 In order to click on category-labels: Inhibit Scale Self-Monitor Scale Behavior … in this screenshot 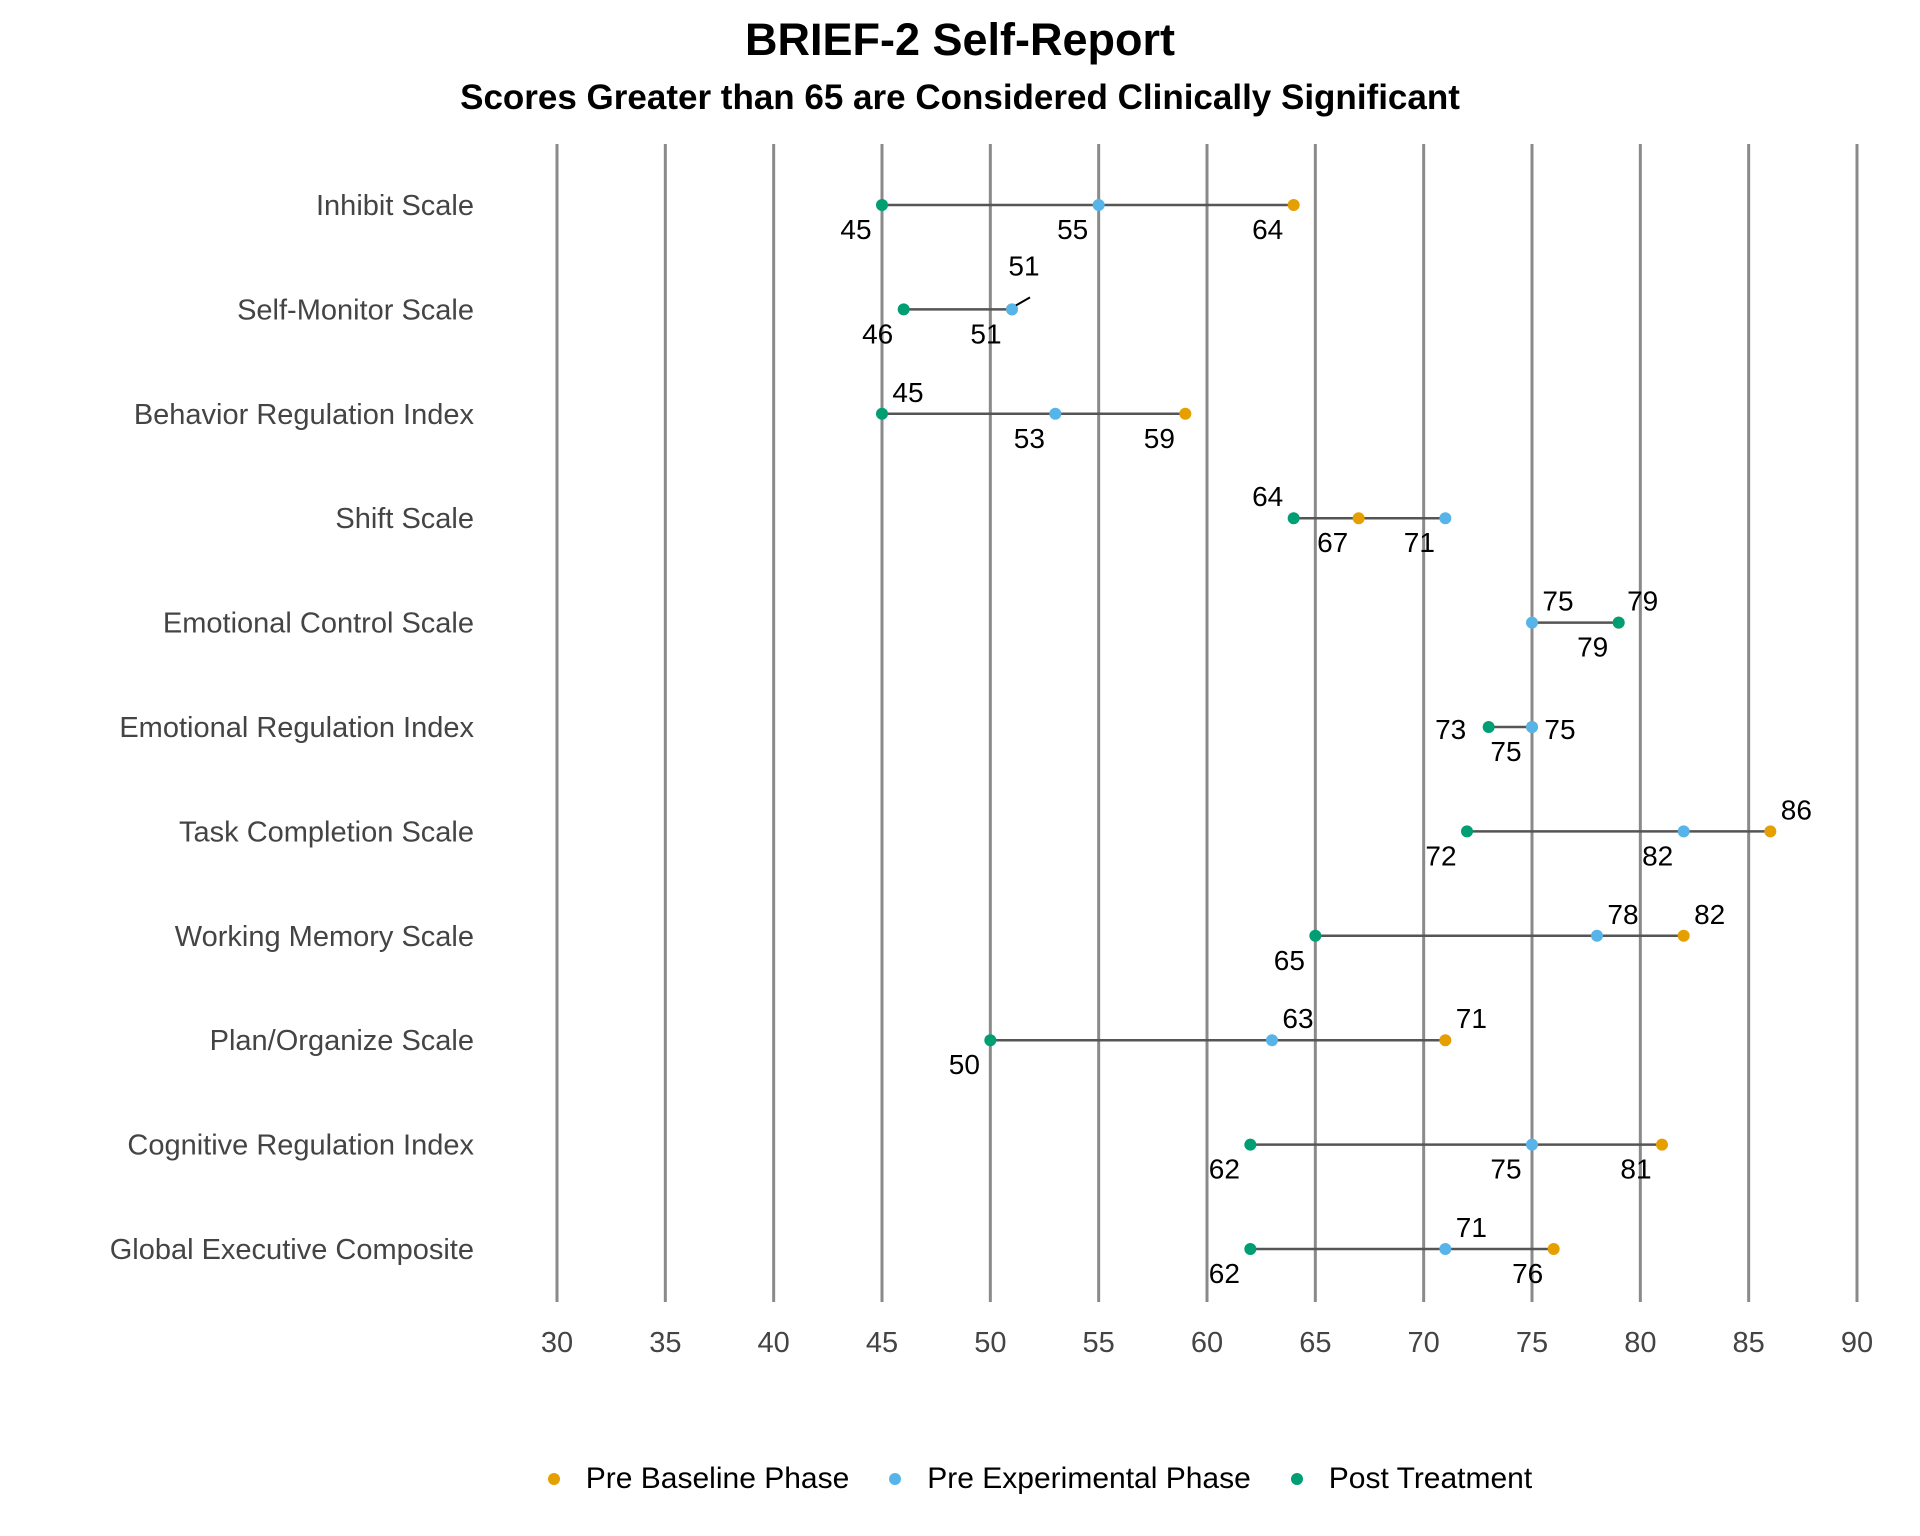, I will do `click(292, 728)`.